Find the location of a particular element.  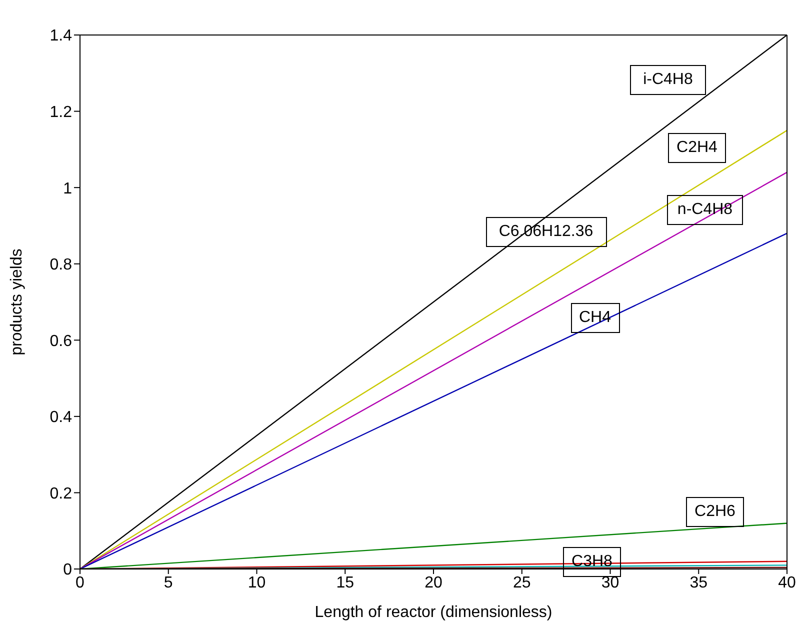

label-box: i-C4H8 is located at coordinates (668, 80).